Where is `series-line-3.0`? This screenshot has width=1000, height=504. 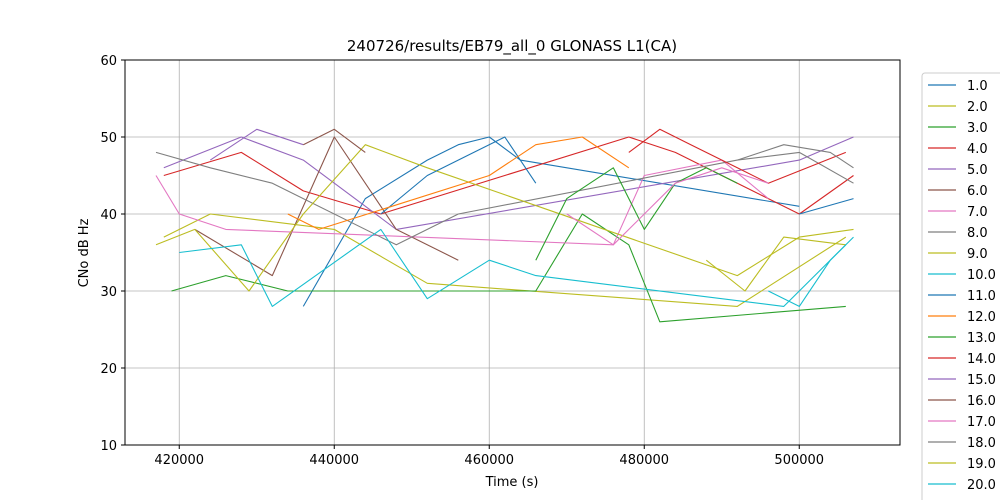
series-line-3.0 is located at coordinates (508, 268).